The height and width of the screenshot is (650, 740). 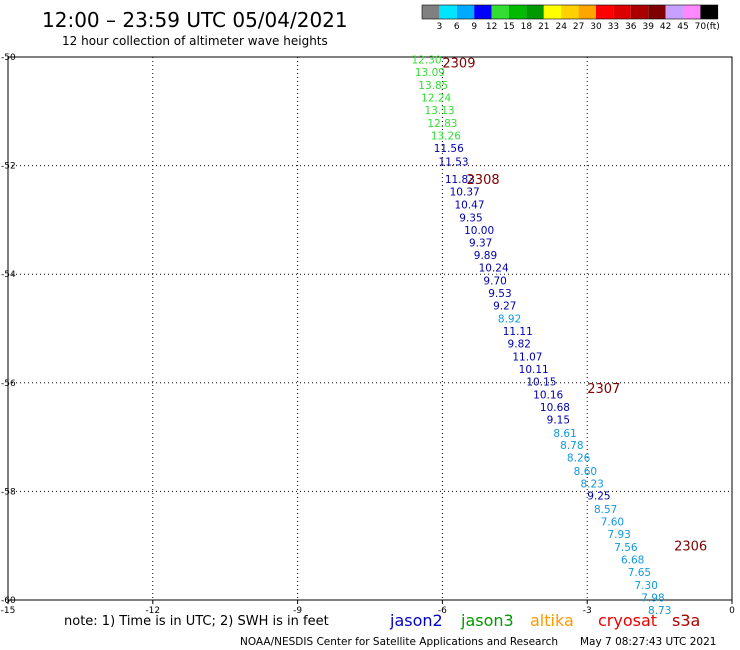 What do you see at coordinates (591, 484) in the screenshot?
I see `wave-height-label: 8.23` at bounding box center [591, 484].